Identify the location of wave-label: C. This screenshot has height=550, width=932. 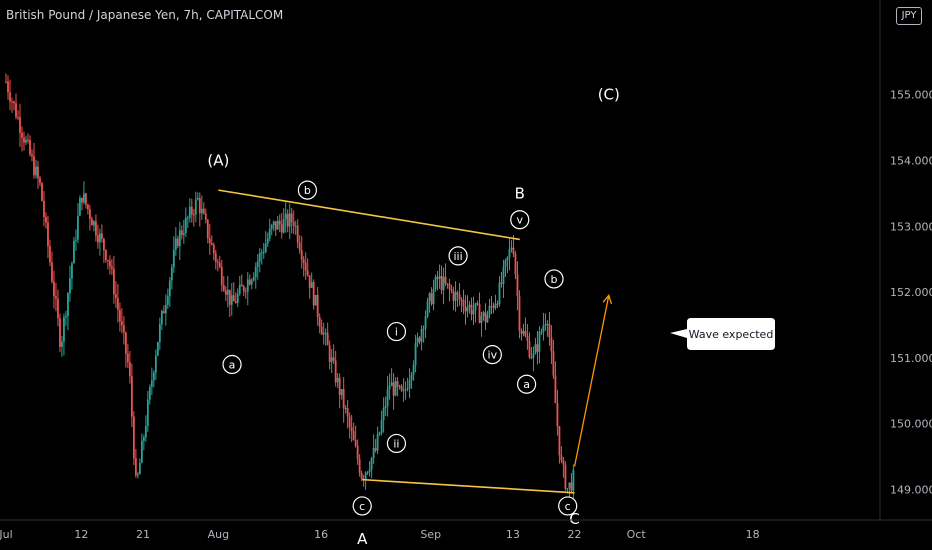
(574, 519).